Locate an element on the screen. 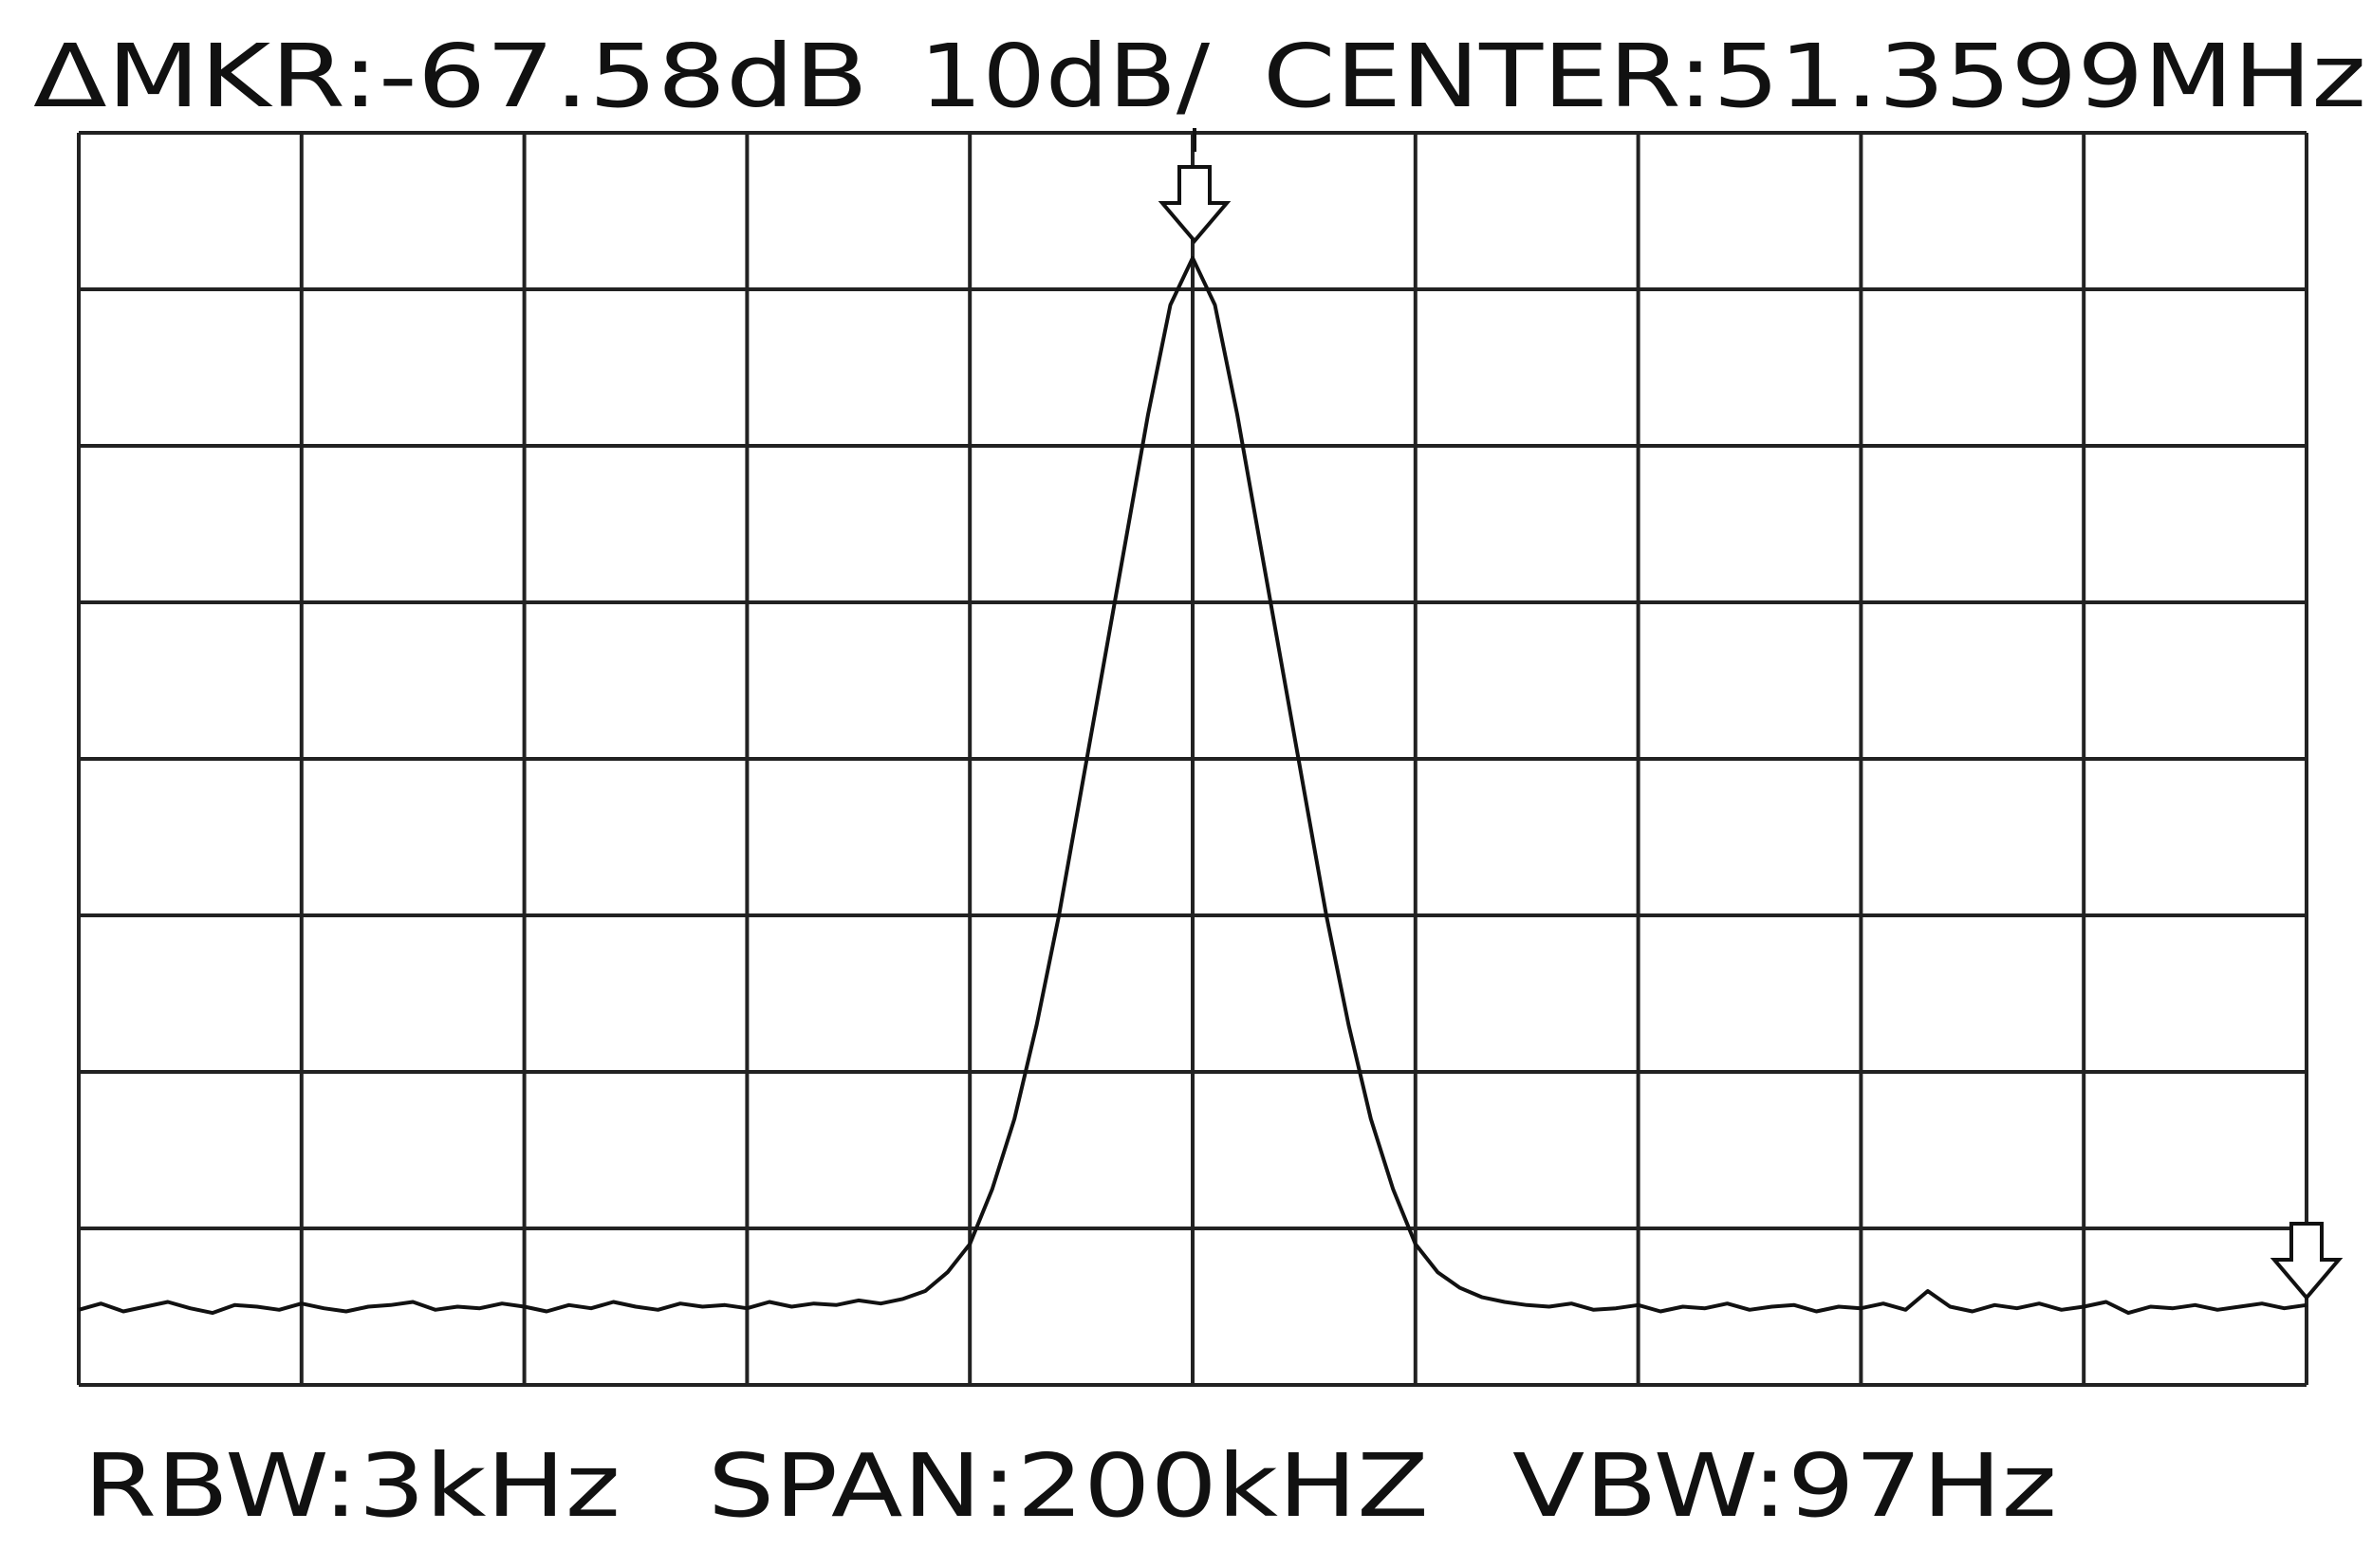 The height and width of the screenshot is (1568, 2372). center-readout: CENTER:51.3599MHz is located at coordinates (1814, 77).